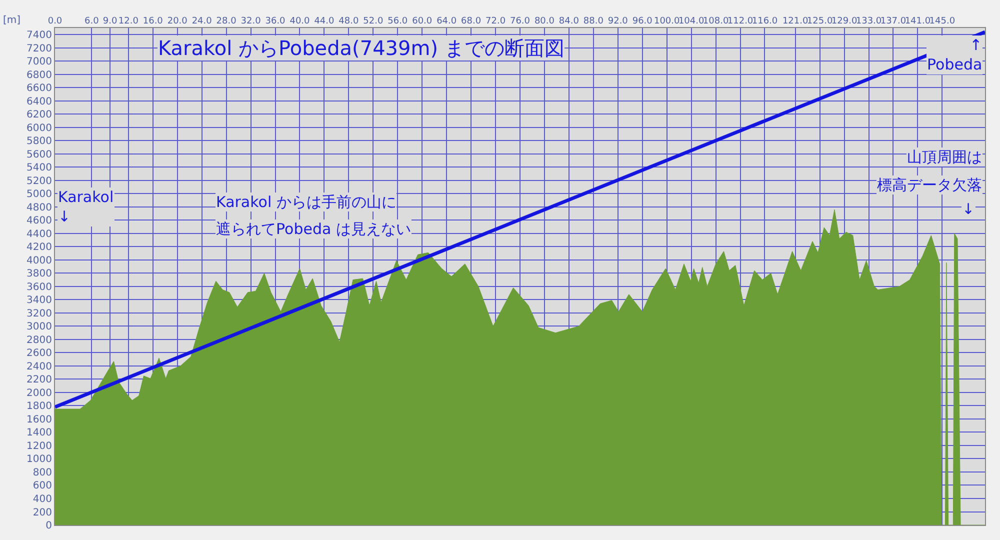 The width and height of the screenshot is (1000, 540). What do you see at coordinates (569, 21) in the screenshot?
I see `x-tick-label: 84.0` at bounding box center [569, 21].